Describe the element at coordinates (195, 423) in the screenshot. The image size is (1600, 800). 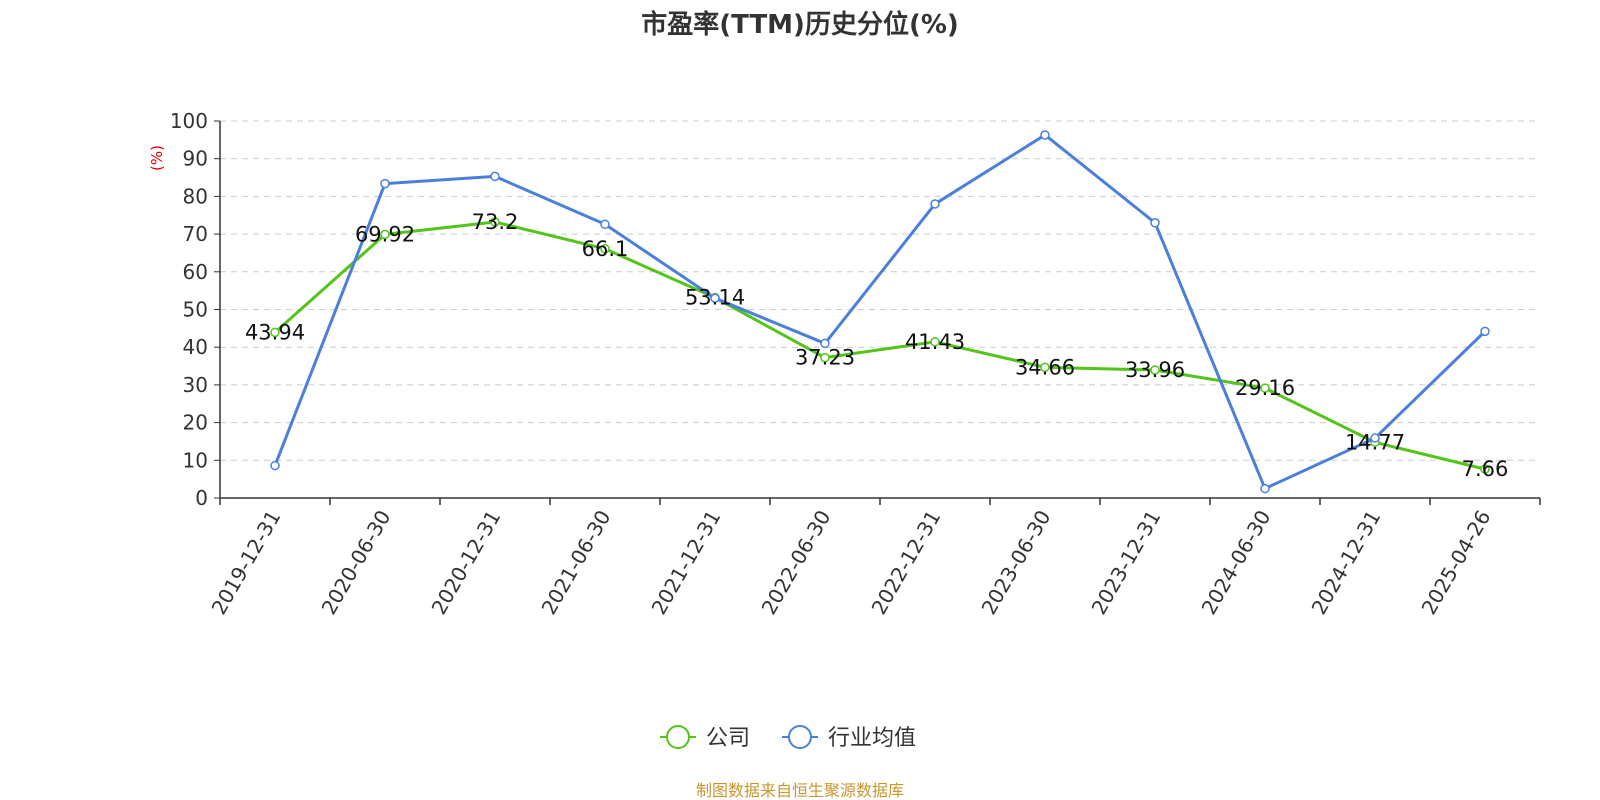
I see `y-tick-label: 20` at that location.